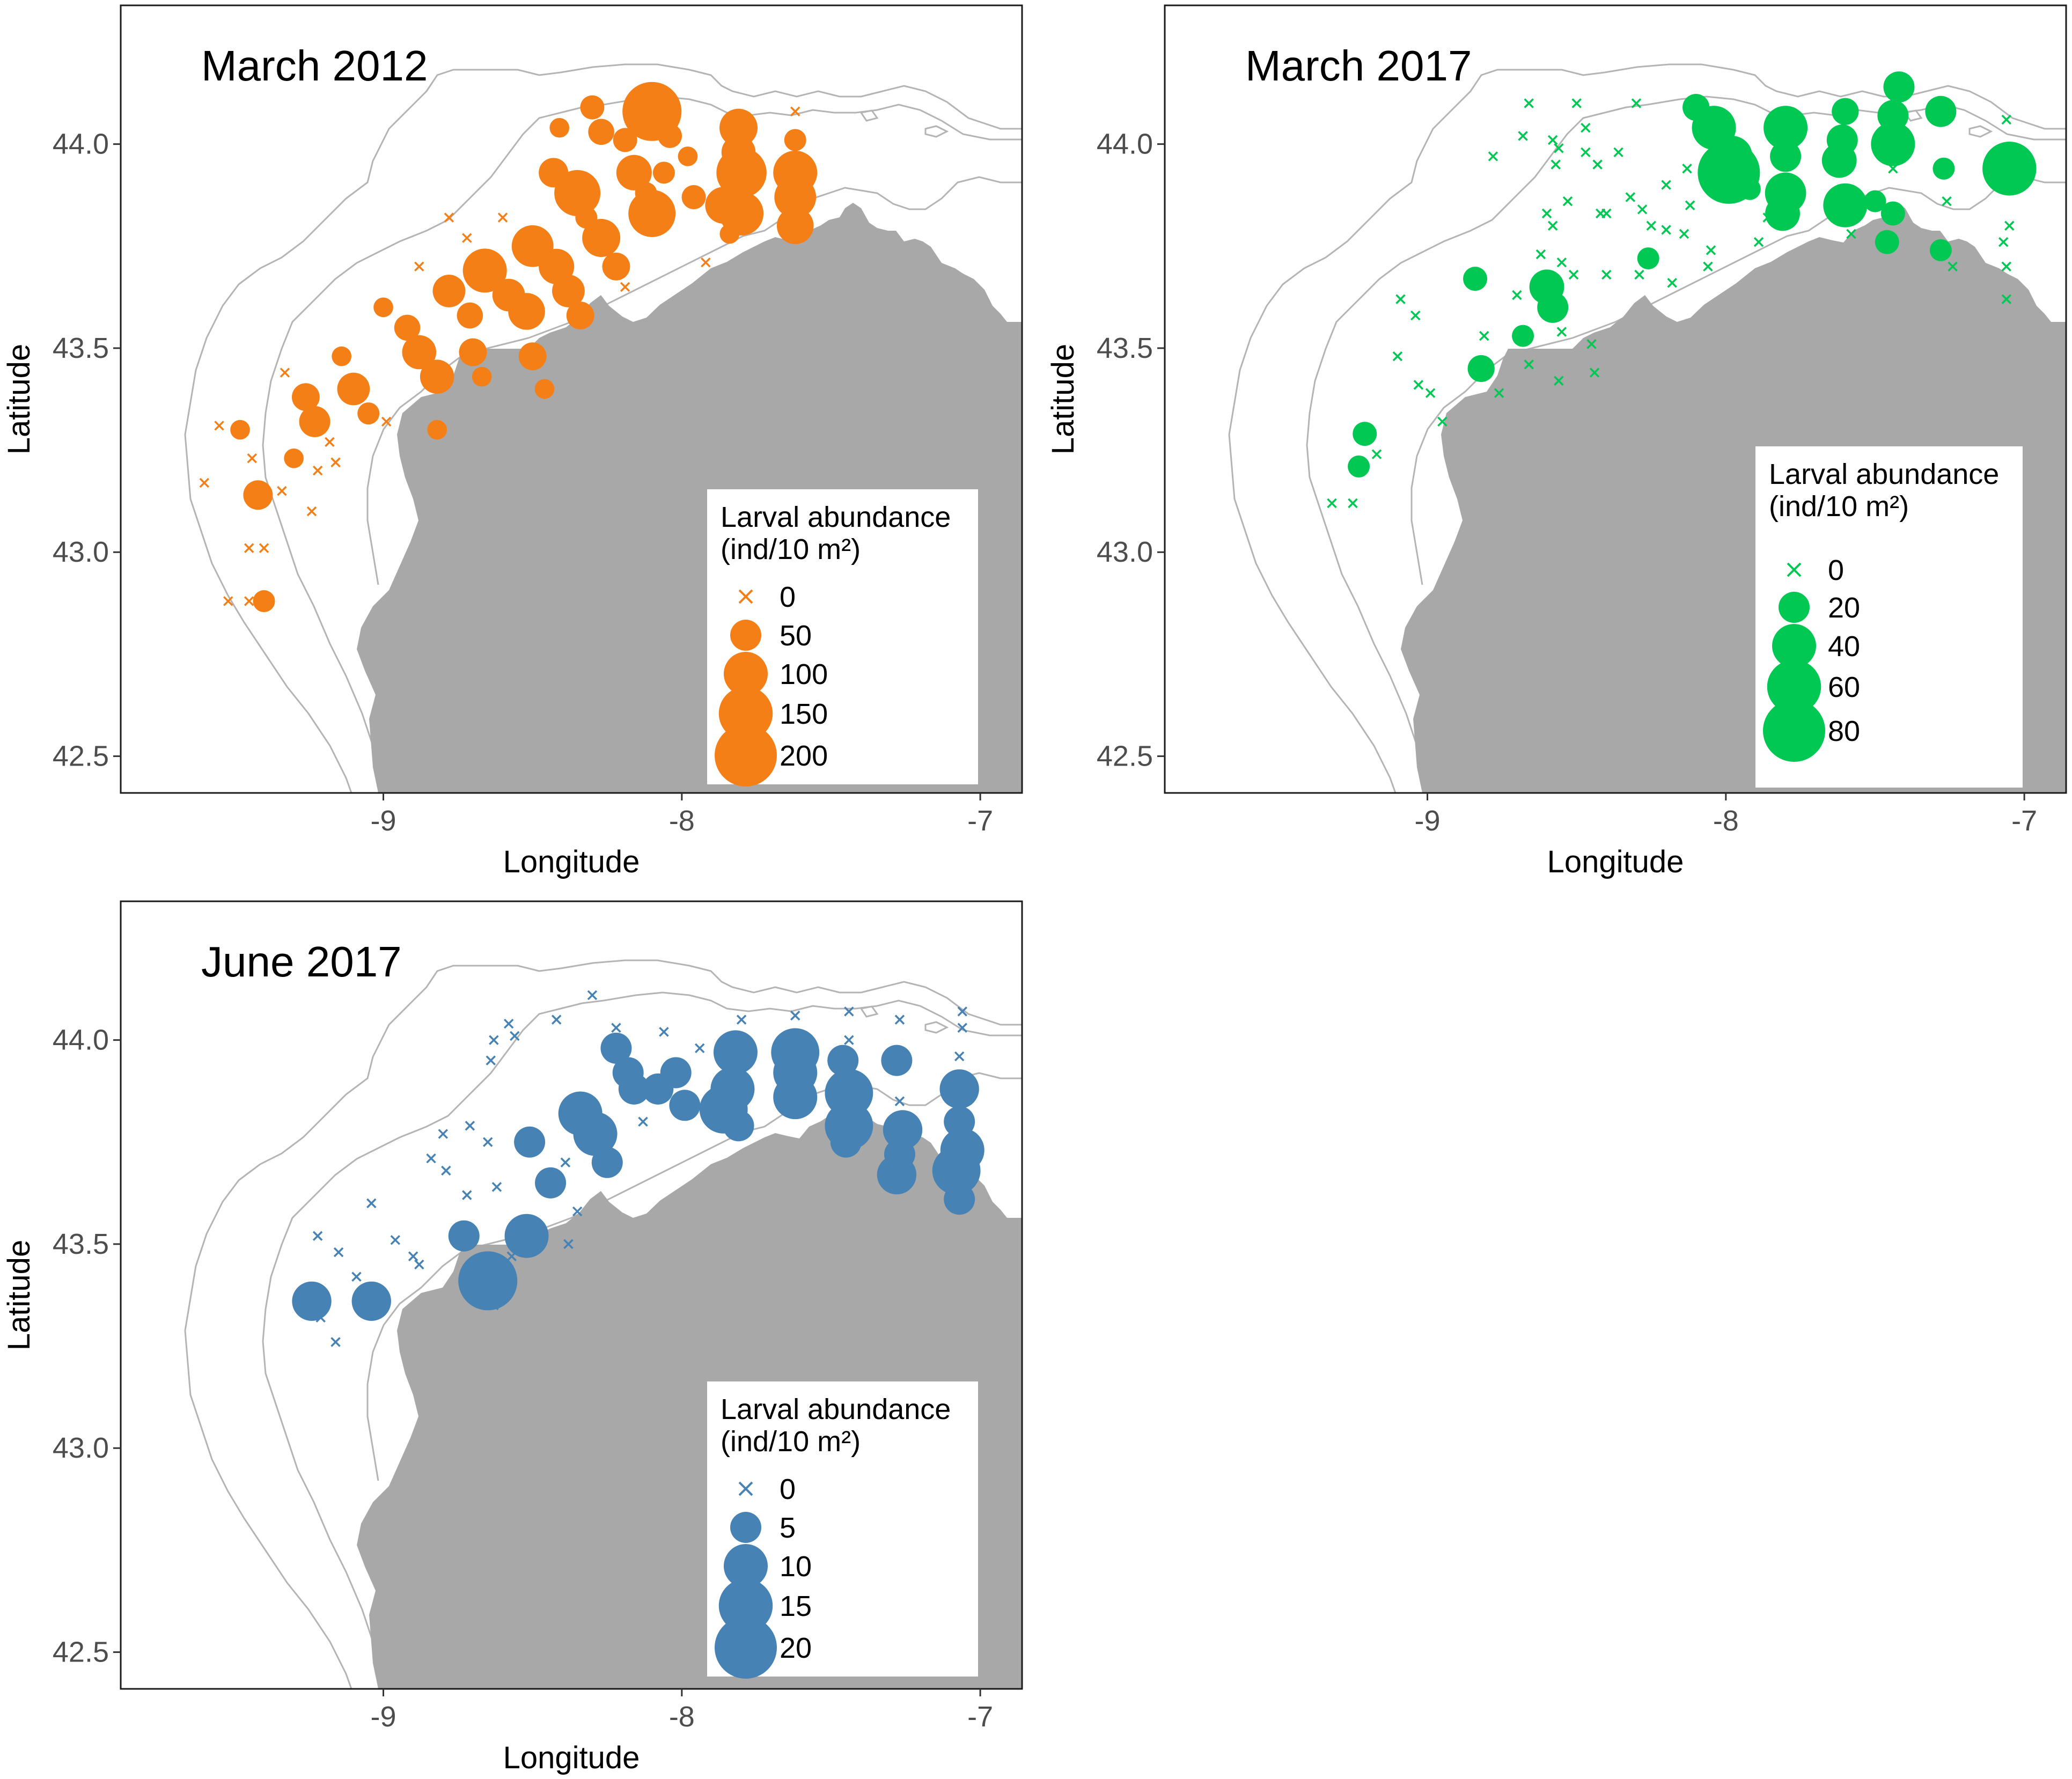  I want to click on legend-label: 15, so click(796, 1606).